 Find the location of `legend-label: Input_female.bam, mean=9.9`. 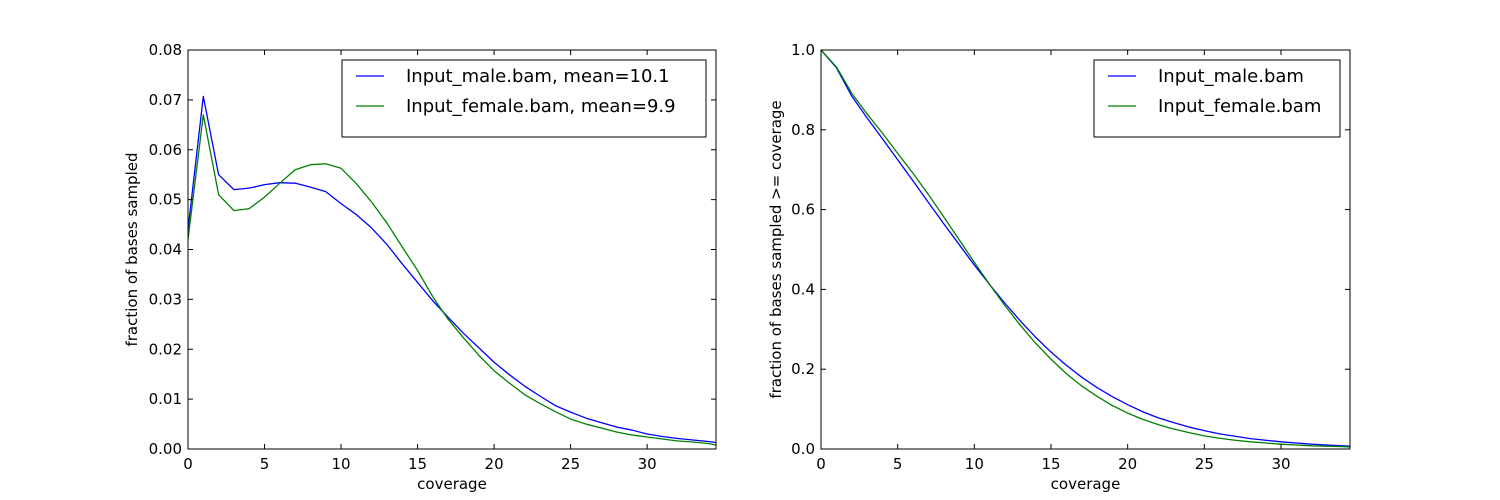

legend-label: Input_female.bam, mean=9.9 is located at coordinates (541, 106).